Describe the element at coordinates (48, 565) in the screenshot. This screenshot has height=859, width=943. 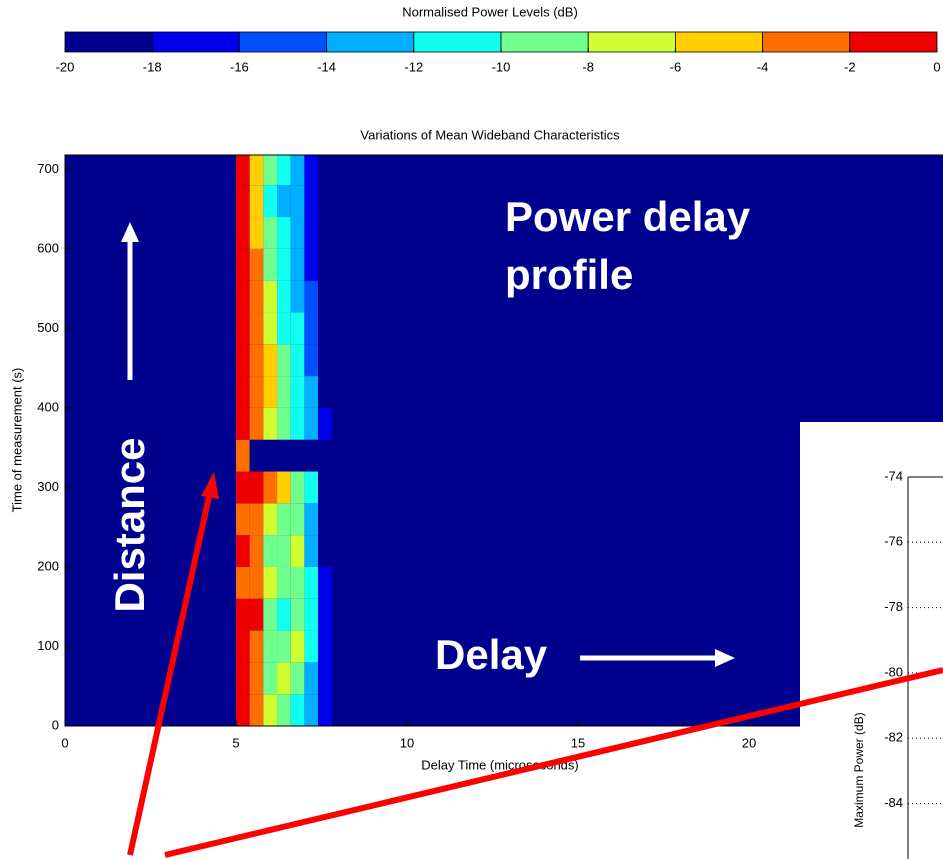
I see `y-tick-label: 200` at that location.